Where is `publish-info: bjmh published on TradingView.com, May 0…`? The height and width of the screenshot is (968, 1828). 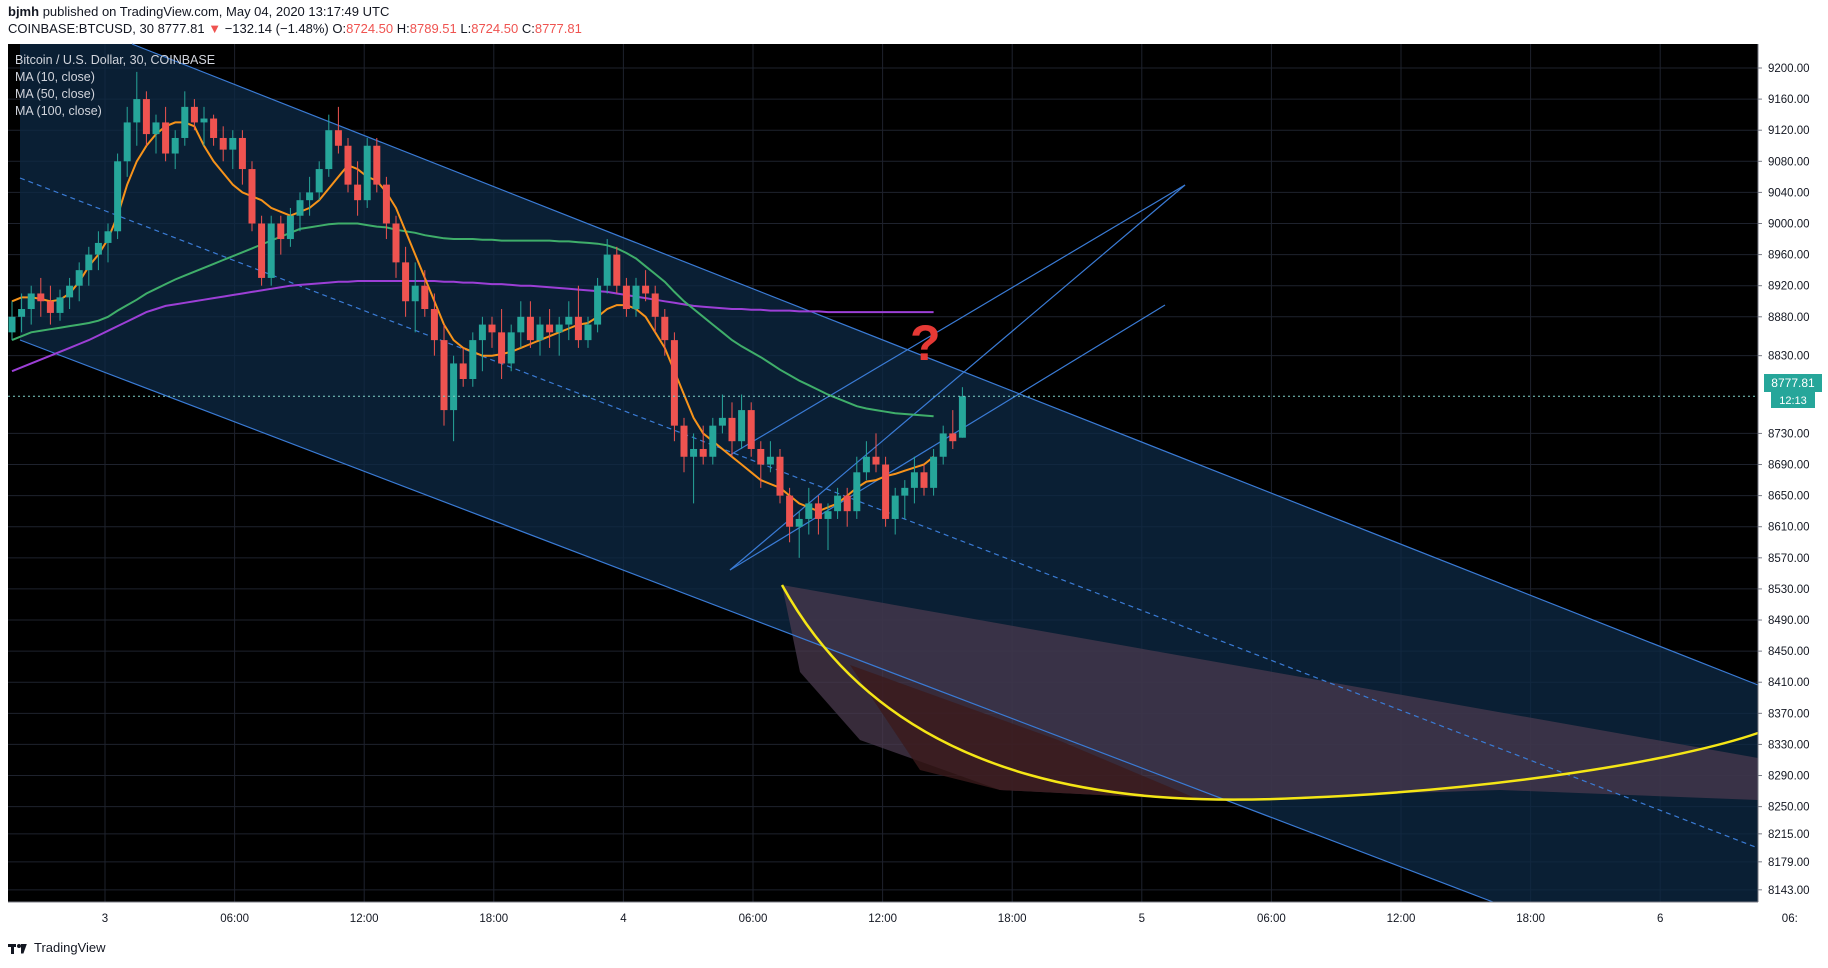
publish-info: bjmh published on TradingView.com, May 0… is located at coordinates (198, 11).